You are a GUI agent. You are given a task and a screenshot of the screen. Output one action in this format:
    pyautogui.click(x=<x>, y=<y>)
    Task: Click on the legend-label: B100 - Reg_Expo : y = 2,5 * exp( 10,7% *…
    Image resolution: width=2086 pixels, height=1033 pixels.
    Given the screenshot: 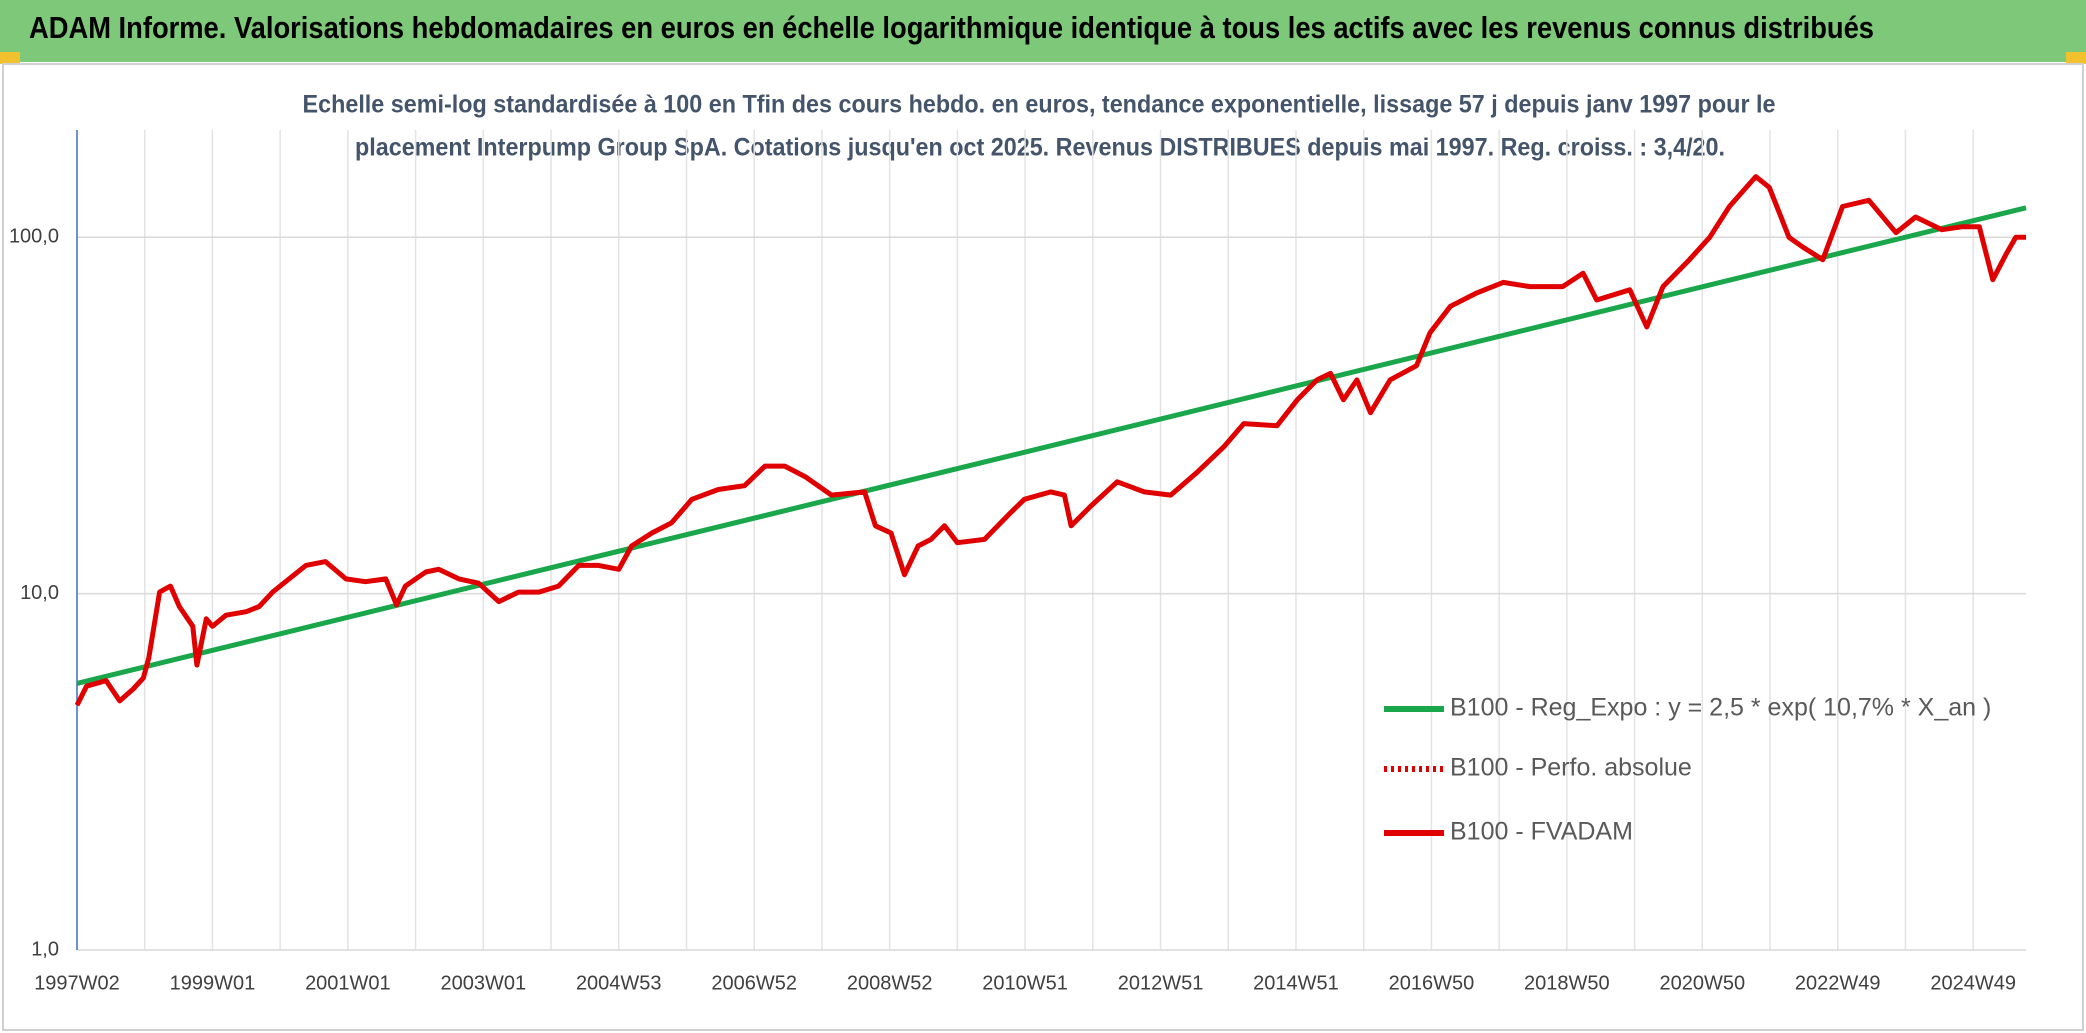 What is the action you would take?
    pyautogui.click(x=1720, y=708)
    